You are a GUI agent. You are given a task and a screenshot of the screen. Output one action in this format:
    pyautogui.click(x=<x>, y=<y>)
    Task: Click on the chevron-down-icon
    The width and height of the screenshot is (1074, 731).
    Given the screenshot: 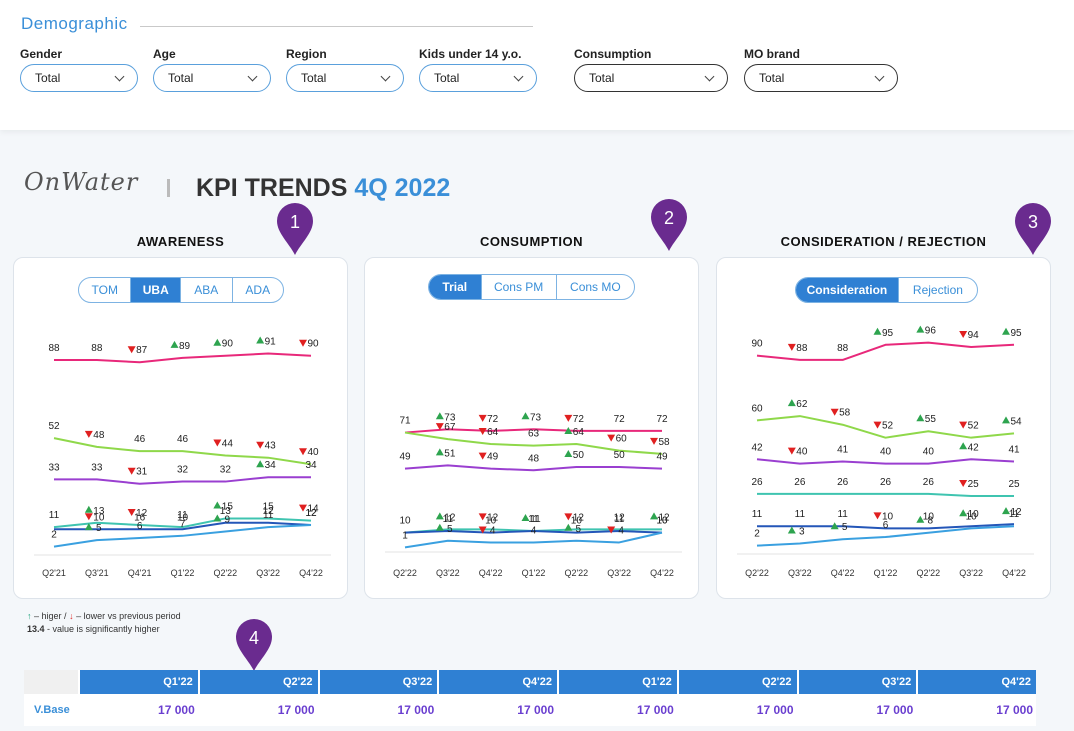 What is the action you would take?
    pyautogui.click(x=709, y=76)
    